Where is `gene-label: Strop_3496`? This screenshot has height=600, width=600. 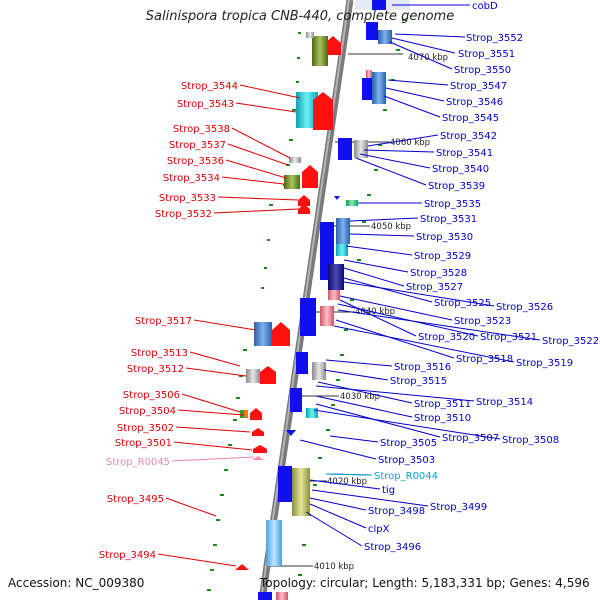 gene-label: Strop_3496 is located at coordinates (392, 547).